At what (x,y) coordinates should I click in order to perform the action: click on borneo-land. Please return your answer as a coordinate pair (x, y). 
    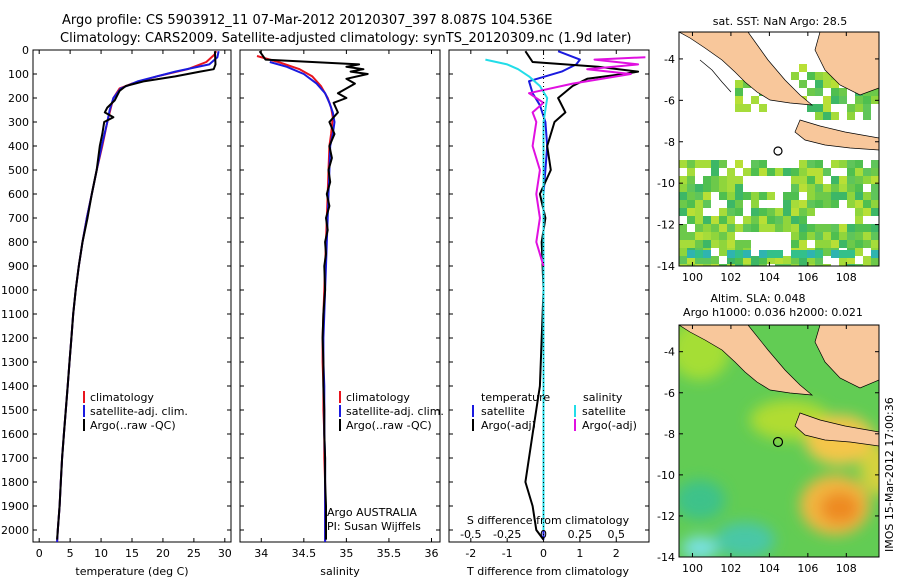
    Looking at the image, I should click on (846, 64).